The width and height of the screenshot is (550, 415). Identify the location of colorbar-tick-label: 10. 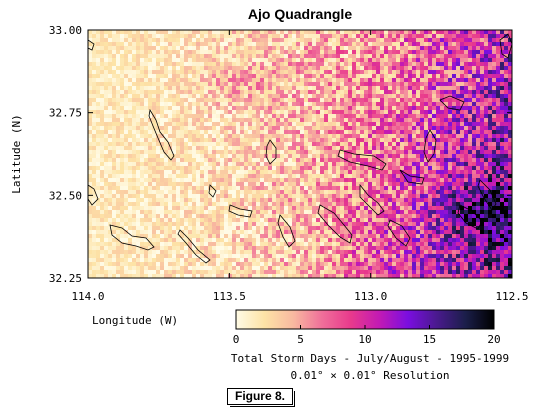
(364, 339).